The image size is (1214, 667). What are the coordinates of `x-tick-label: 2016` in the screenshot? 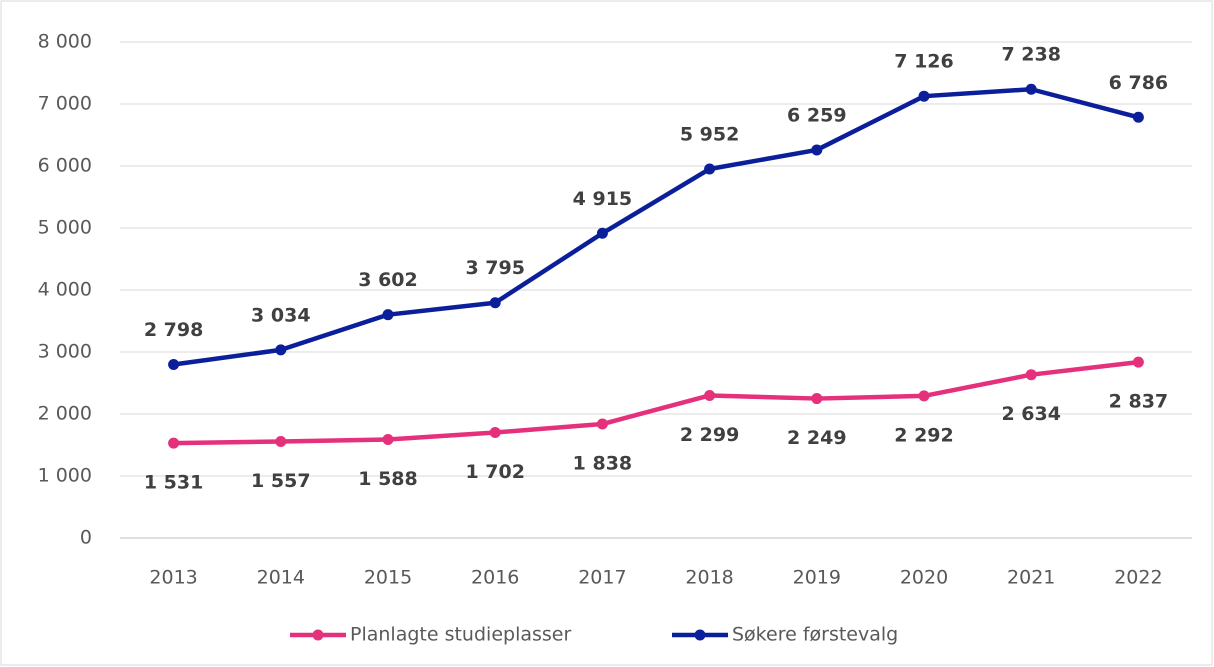 It's located at (495, 578).